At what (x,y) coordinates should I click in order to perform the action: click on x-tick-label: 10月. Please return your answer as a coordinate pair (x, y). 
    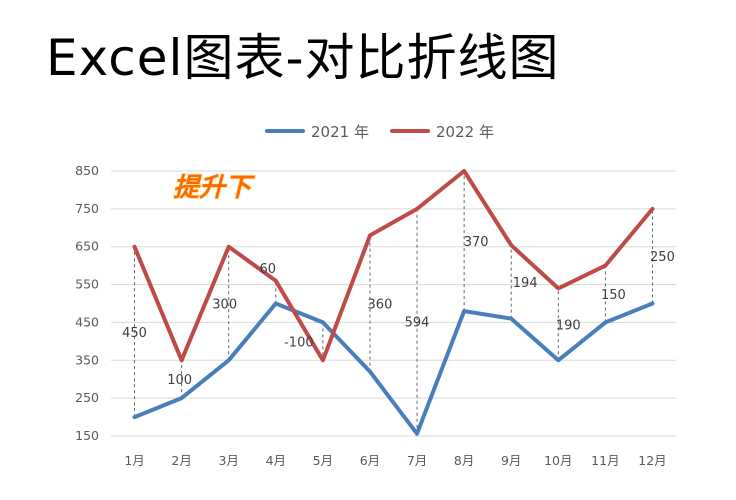
    Looking at the image, I should click on (558, 460).